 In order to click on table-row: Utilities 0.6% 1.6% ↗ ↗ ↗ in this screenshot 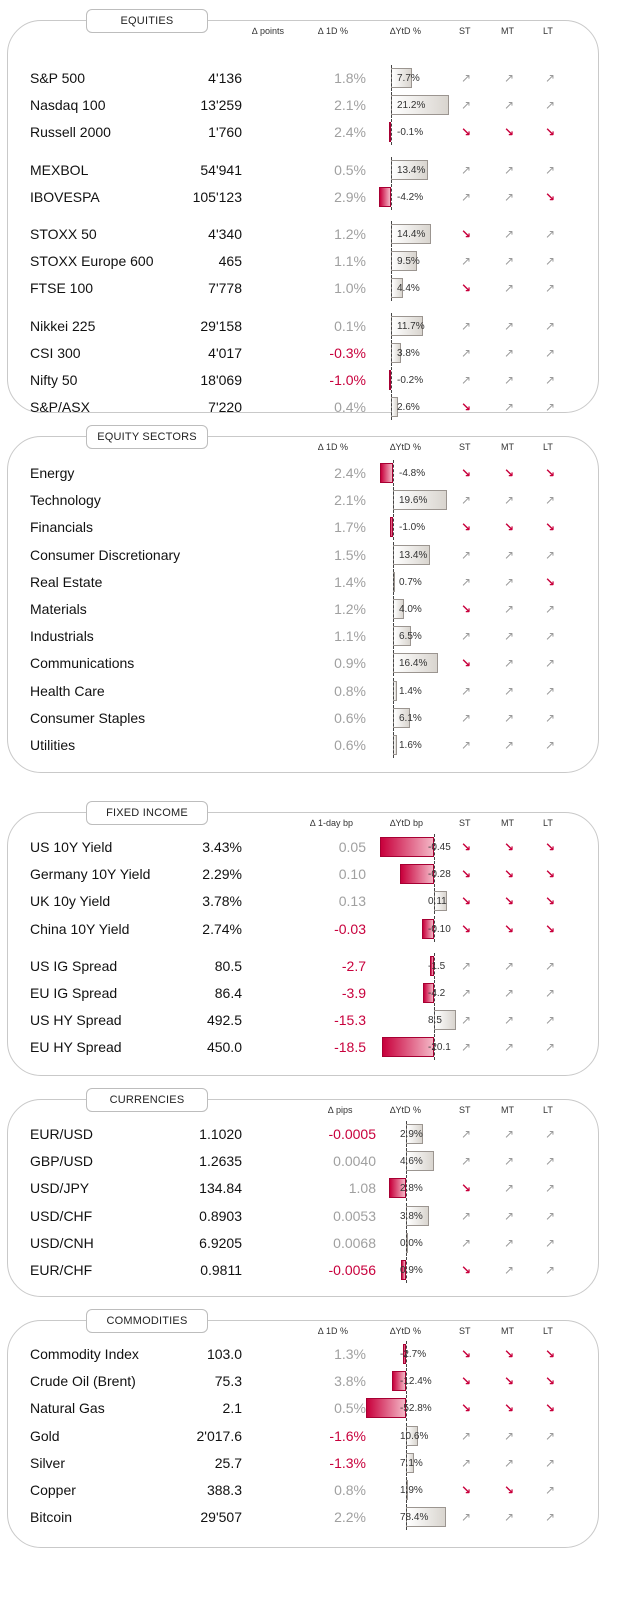, I will do `click(303, 745)`.